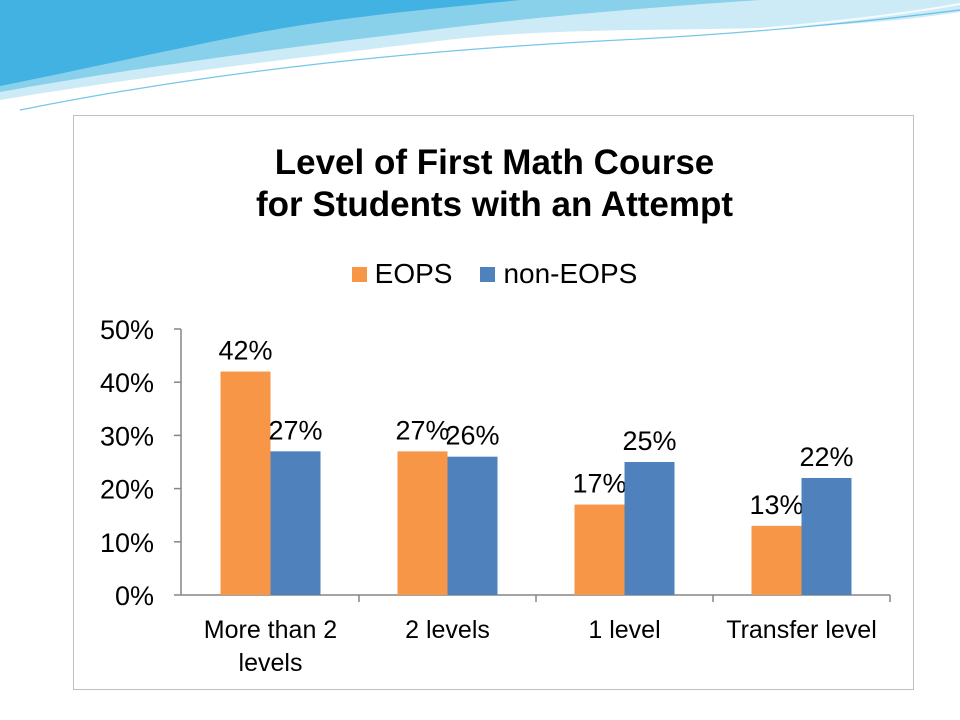 Image resolution: width=960 pixels, height=720 pixels. I want to click on chart-title-line-2: for Students with an Attempt, so click(494, 204).